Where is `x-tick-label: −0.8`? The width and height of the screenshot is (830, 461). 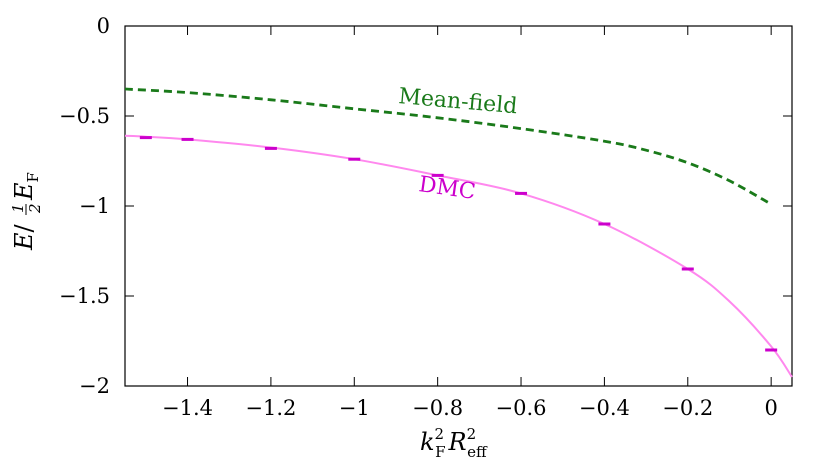 x-tick-label: −0.8 is located at coordinates (437, 408).